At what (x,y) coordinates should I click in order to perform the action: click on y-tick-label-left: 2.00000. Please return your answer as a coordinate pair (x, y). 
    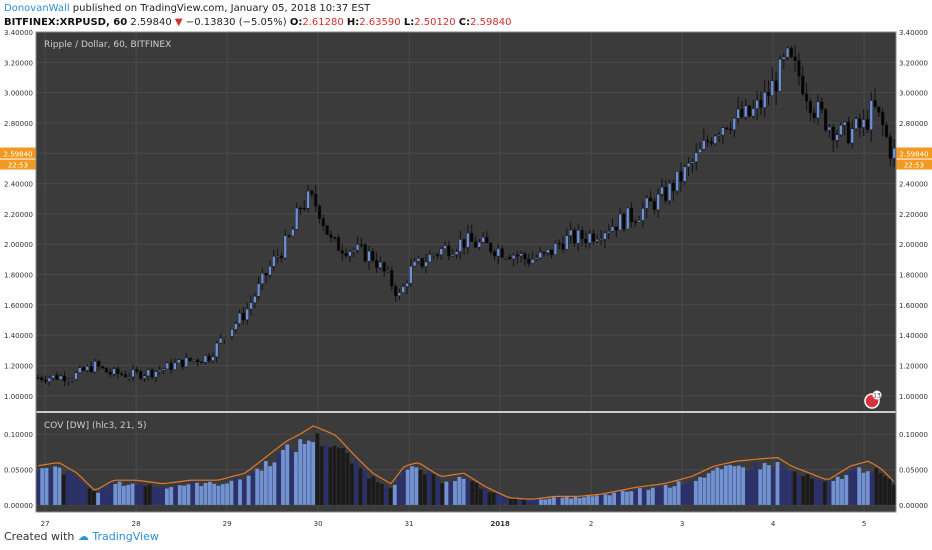
    Looking at the image, I should click on (18, 245).